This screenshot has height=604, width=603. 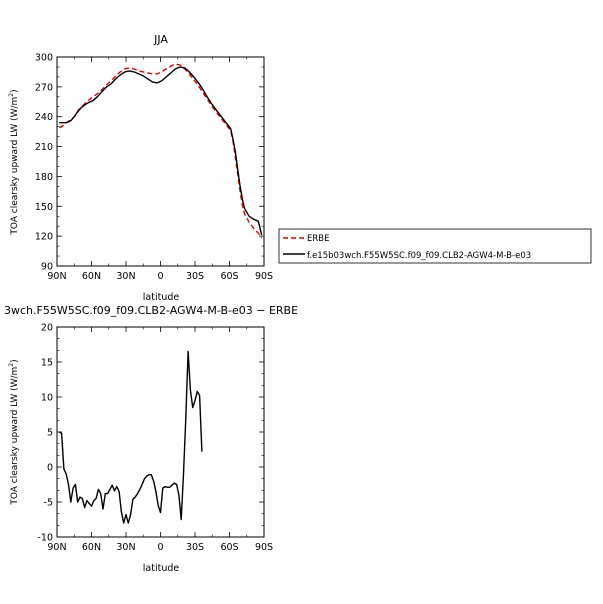 What do you see at coordinates (229, 547) in the screenshot?
I see `bottom-xtick-label: 60S` at bounding box center [229, 547].